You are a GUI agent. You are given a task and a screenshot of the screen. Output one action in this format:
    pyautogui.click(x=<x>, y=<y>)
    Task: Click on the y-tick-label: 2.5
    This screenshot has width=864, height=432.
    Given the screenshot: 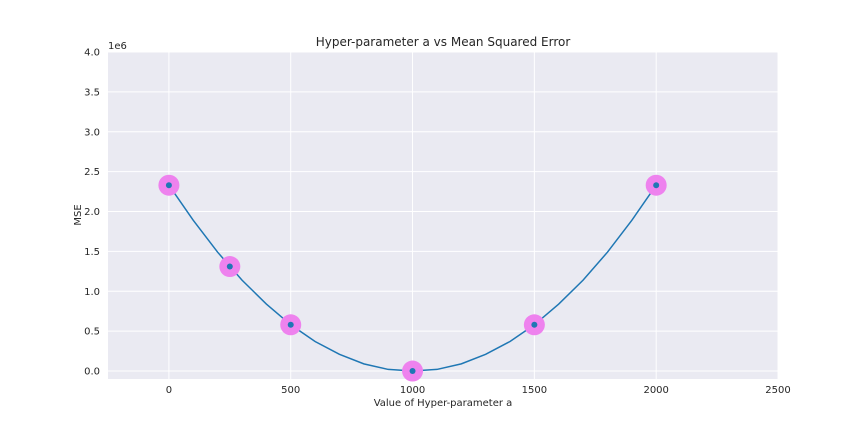 What is the action you would take?
    pyautogui.click(x=92, y=172)
    